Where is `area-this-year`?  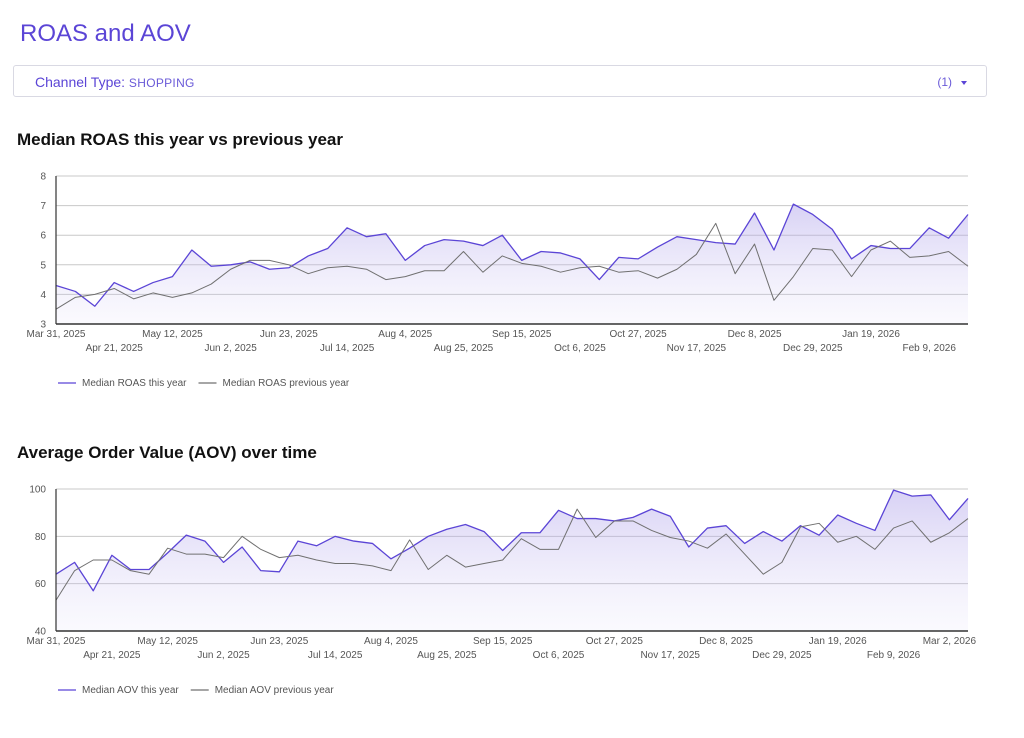
area-this-year is located at coordinates (512, 264).